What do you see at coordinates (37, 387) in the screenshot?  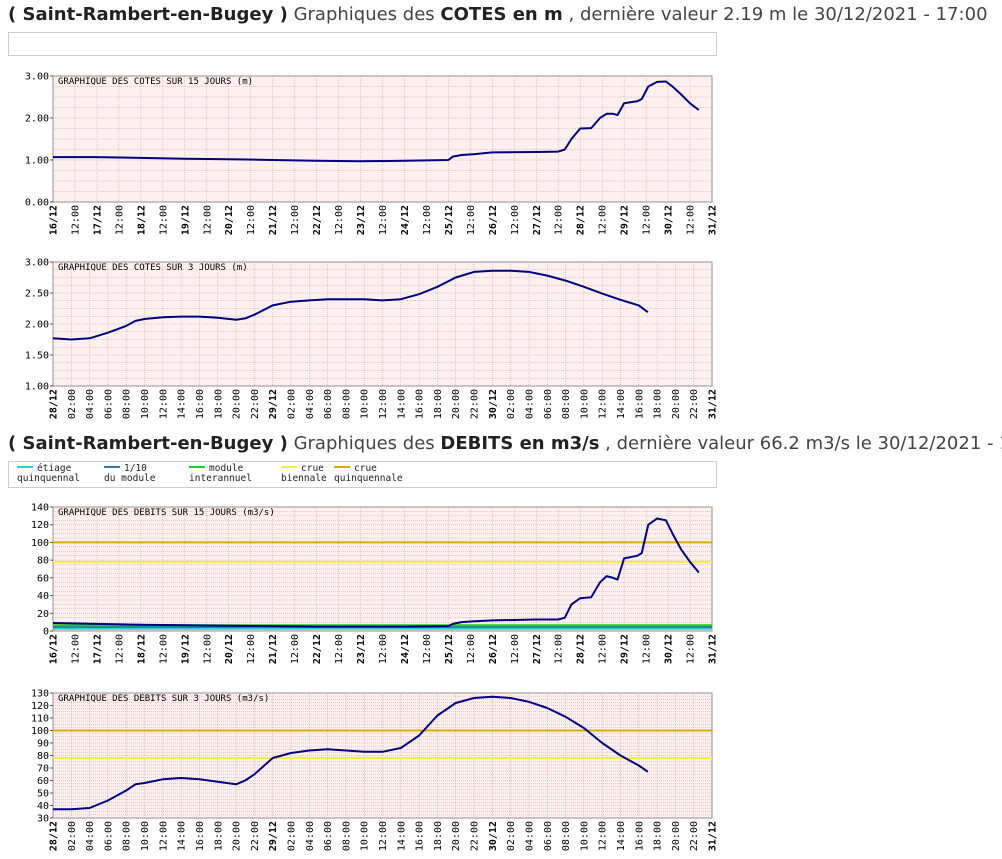 I see `y-tick-label: 1.00` at bounding box center [37, 387].